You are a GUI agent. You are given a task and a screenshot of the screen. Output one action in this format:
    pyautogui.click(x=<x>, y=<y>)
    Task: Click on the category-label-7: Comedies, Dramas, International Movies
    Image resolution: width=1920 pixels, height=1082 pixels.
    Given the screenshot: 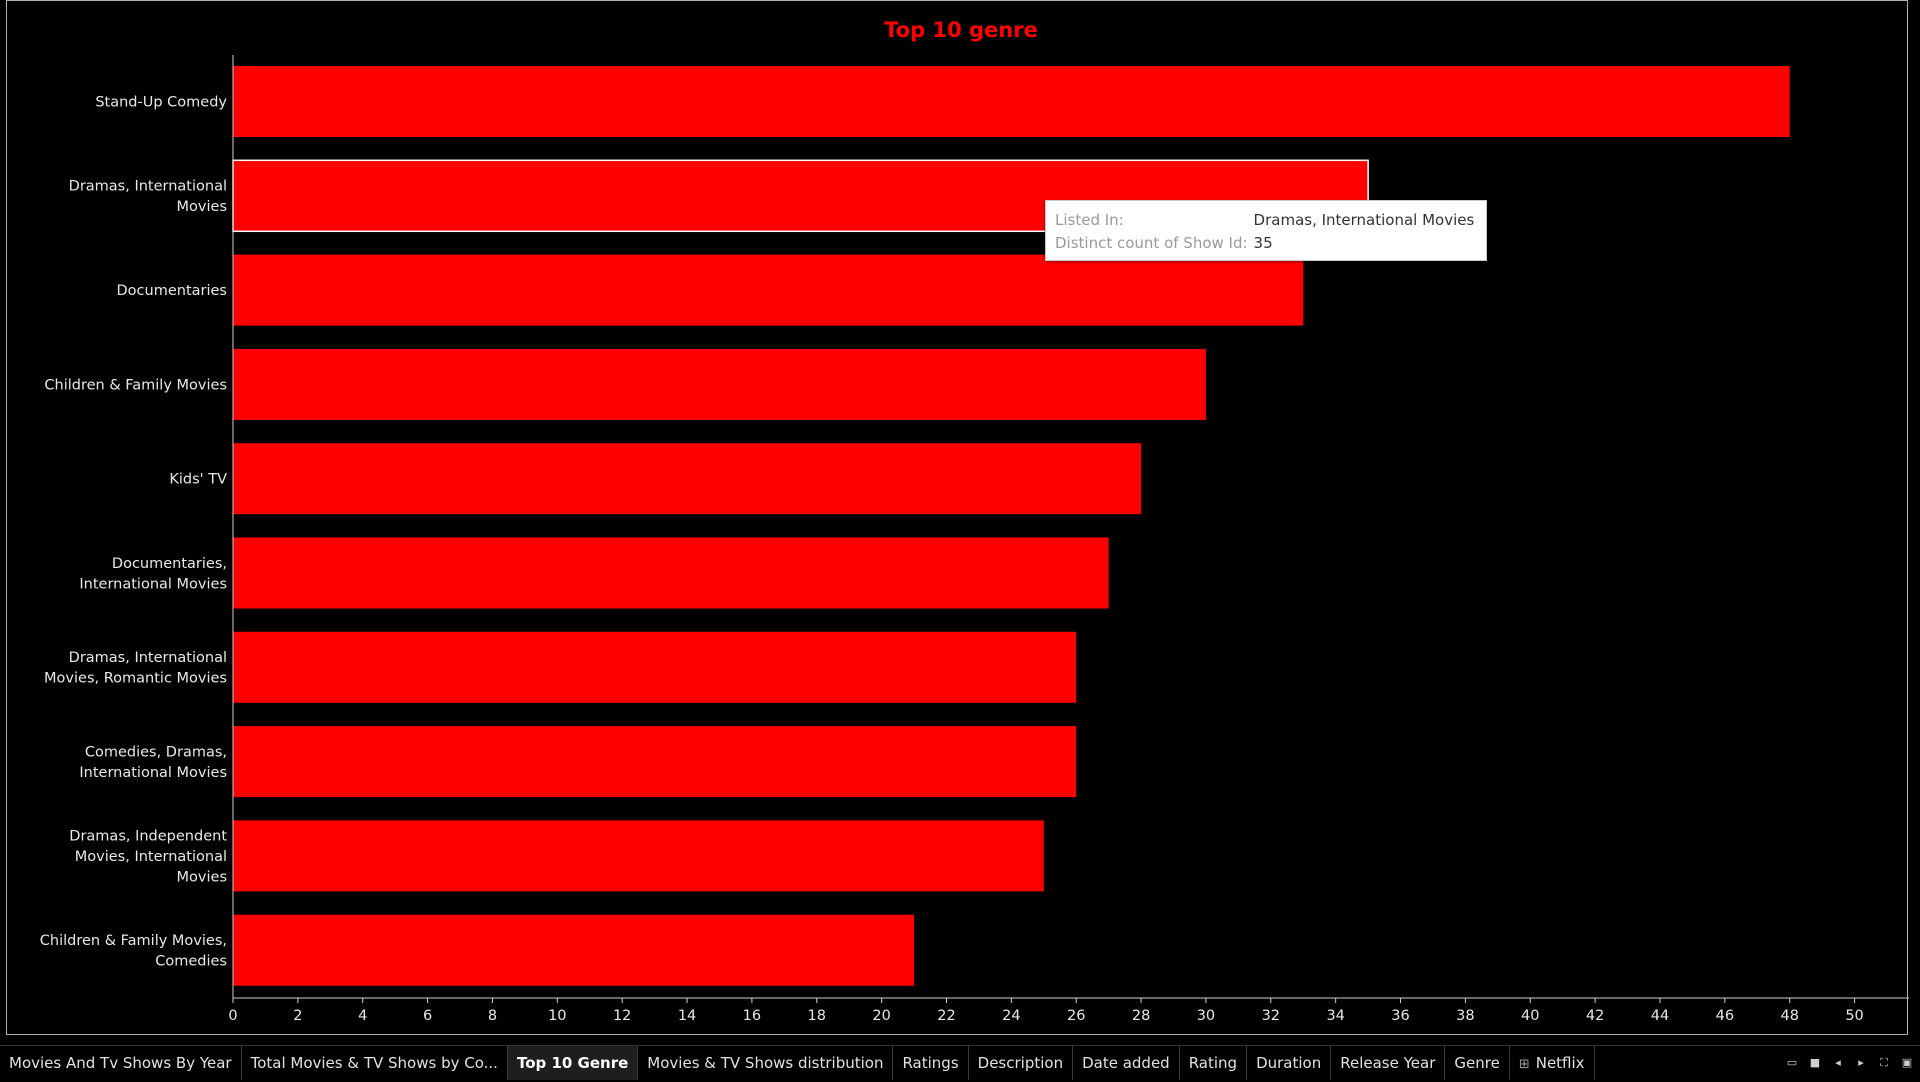 What is the action you would take?
    pyautogui.click(x=153, y=762)
    